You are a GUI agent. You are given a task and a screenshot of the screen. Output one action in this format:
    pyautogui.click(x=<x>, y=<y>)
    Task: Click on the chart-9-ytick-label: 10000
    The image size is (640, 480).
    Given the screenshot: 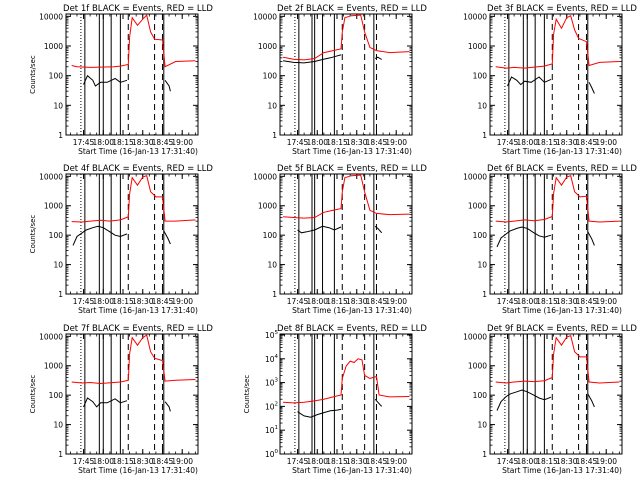 What is the action you would take?
    pyautogui.click(x=475, y=336)
    